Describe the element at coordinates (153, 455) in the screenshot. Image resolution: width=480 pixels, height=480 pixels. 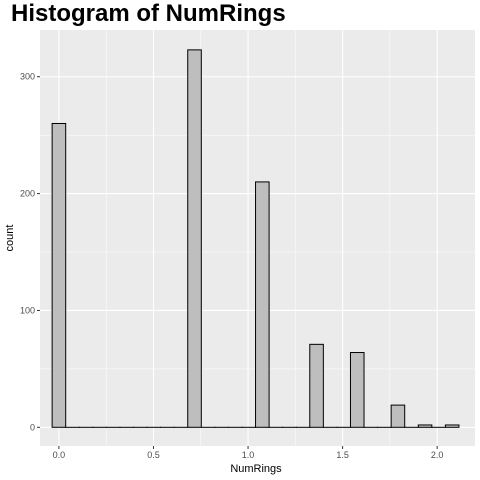
I see `x-tick-label: 0.5` at that location.